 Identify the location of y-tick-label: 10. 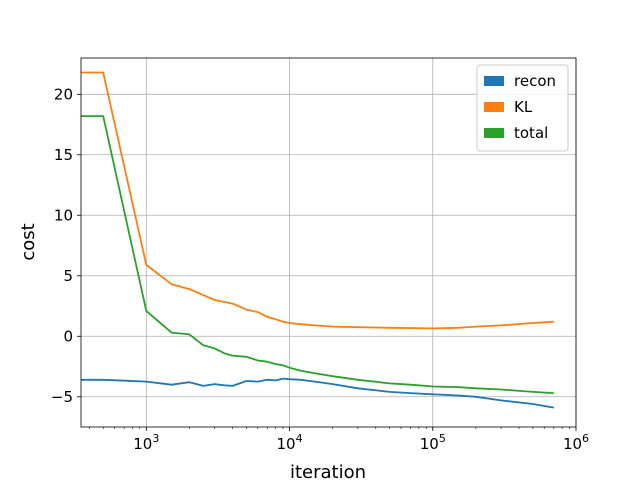
(63, 215).